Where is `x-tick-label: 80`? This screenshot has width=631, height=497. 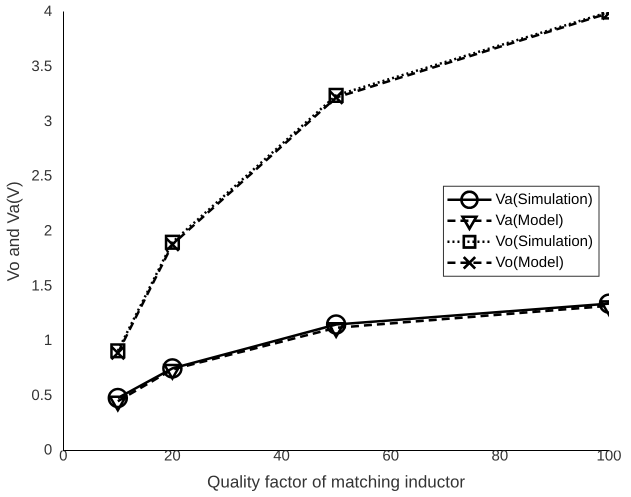
x-tick-label: 80 is located at coordinates (500, 456).